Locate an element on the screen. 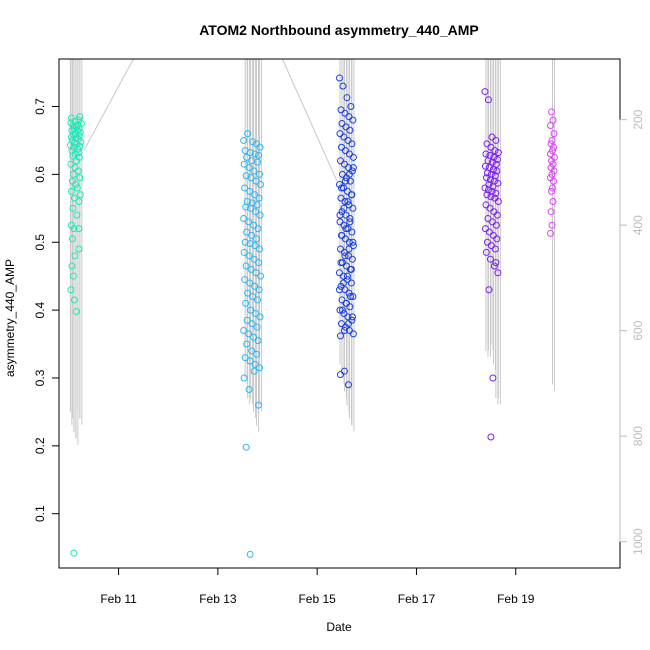  y-tick-label: 0.3 is located at coordinates (40, 377).